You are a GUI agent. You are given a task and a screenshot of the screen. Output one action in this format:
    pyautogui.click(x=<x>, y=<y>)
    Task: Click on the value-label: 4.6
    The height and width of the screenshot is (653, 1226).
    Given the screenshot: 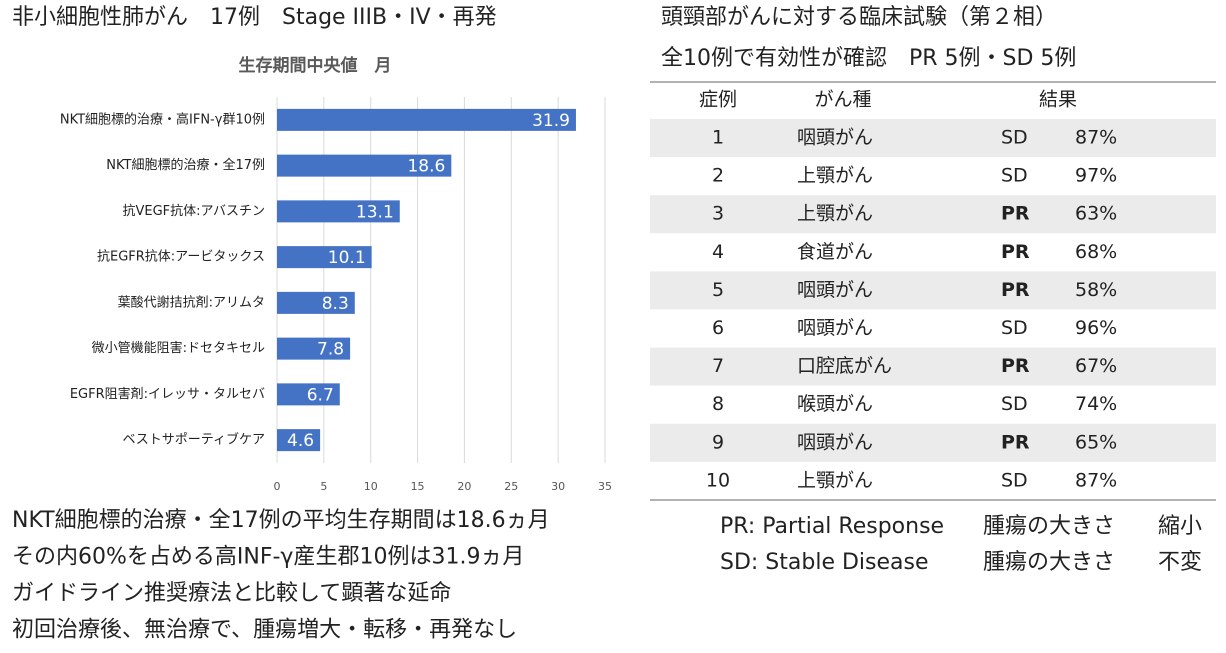 What is the action you would take?
    pyautogui.click(x=300, y=441)
    